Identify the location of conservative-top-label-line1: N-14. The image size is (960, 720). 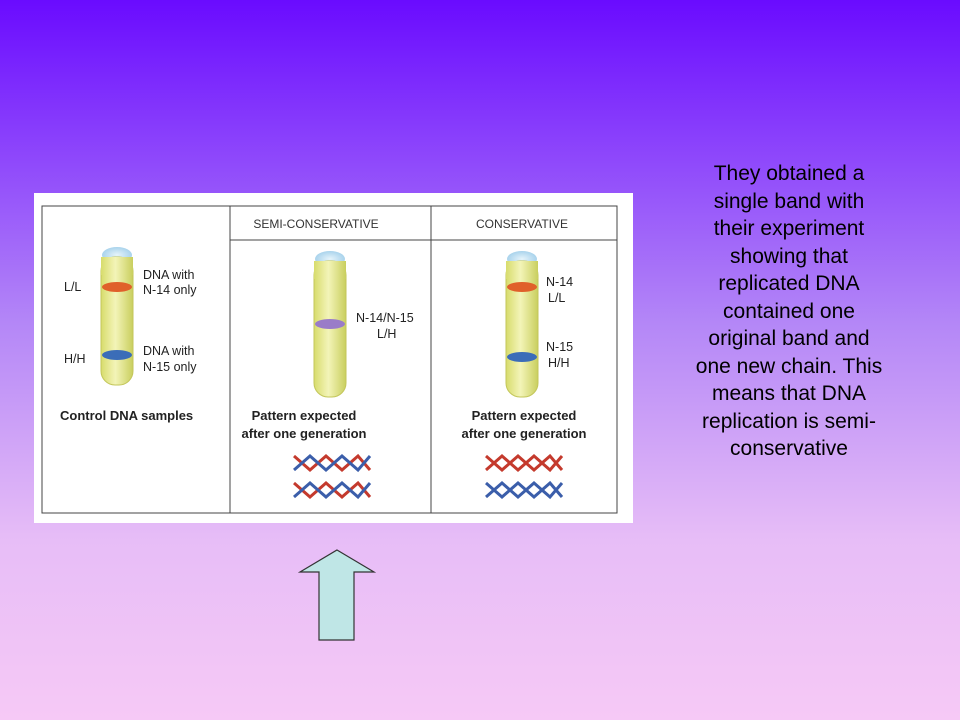
(559, 282).